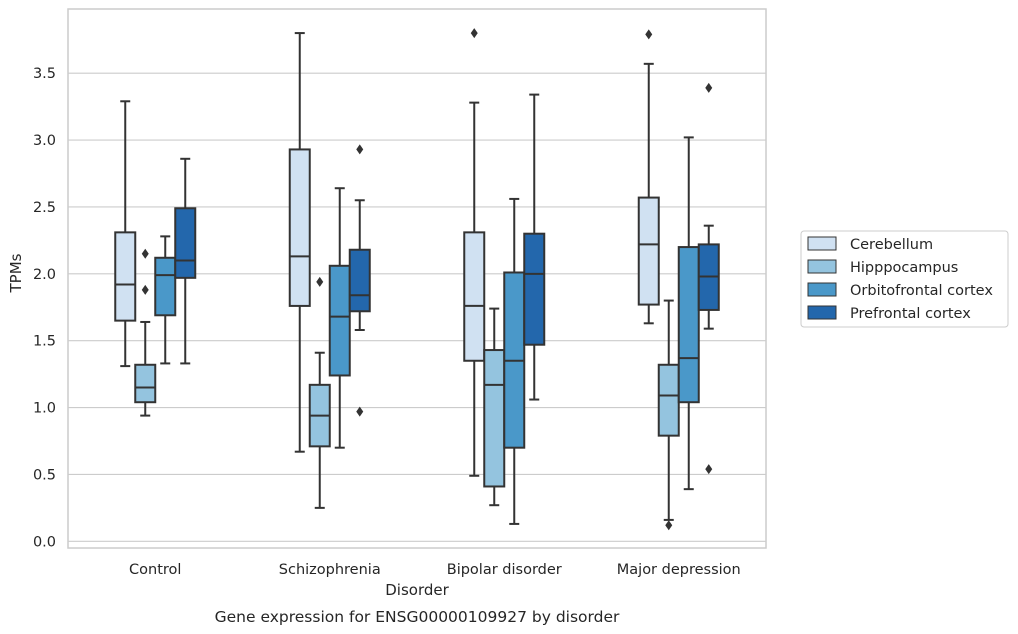  Describe the element at coordinates (921, 291) in the screenshot. I see `legend-label: Orbitofrontal cortex` at that location.